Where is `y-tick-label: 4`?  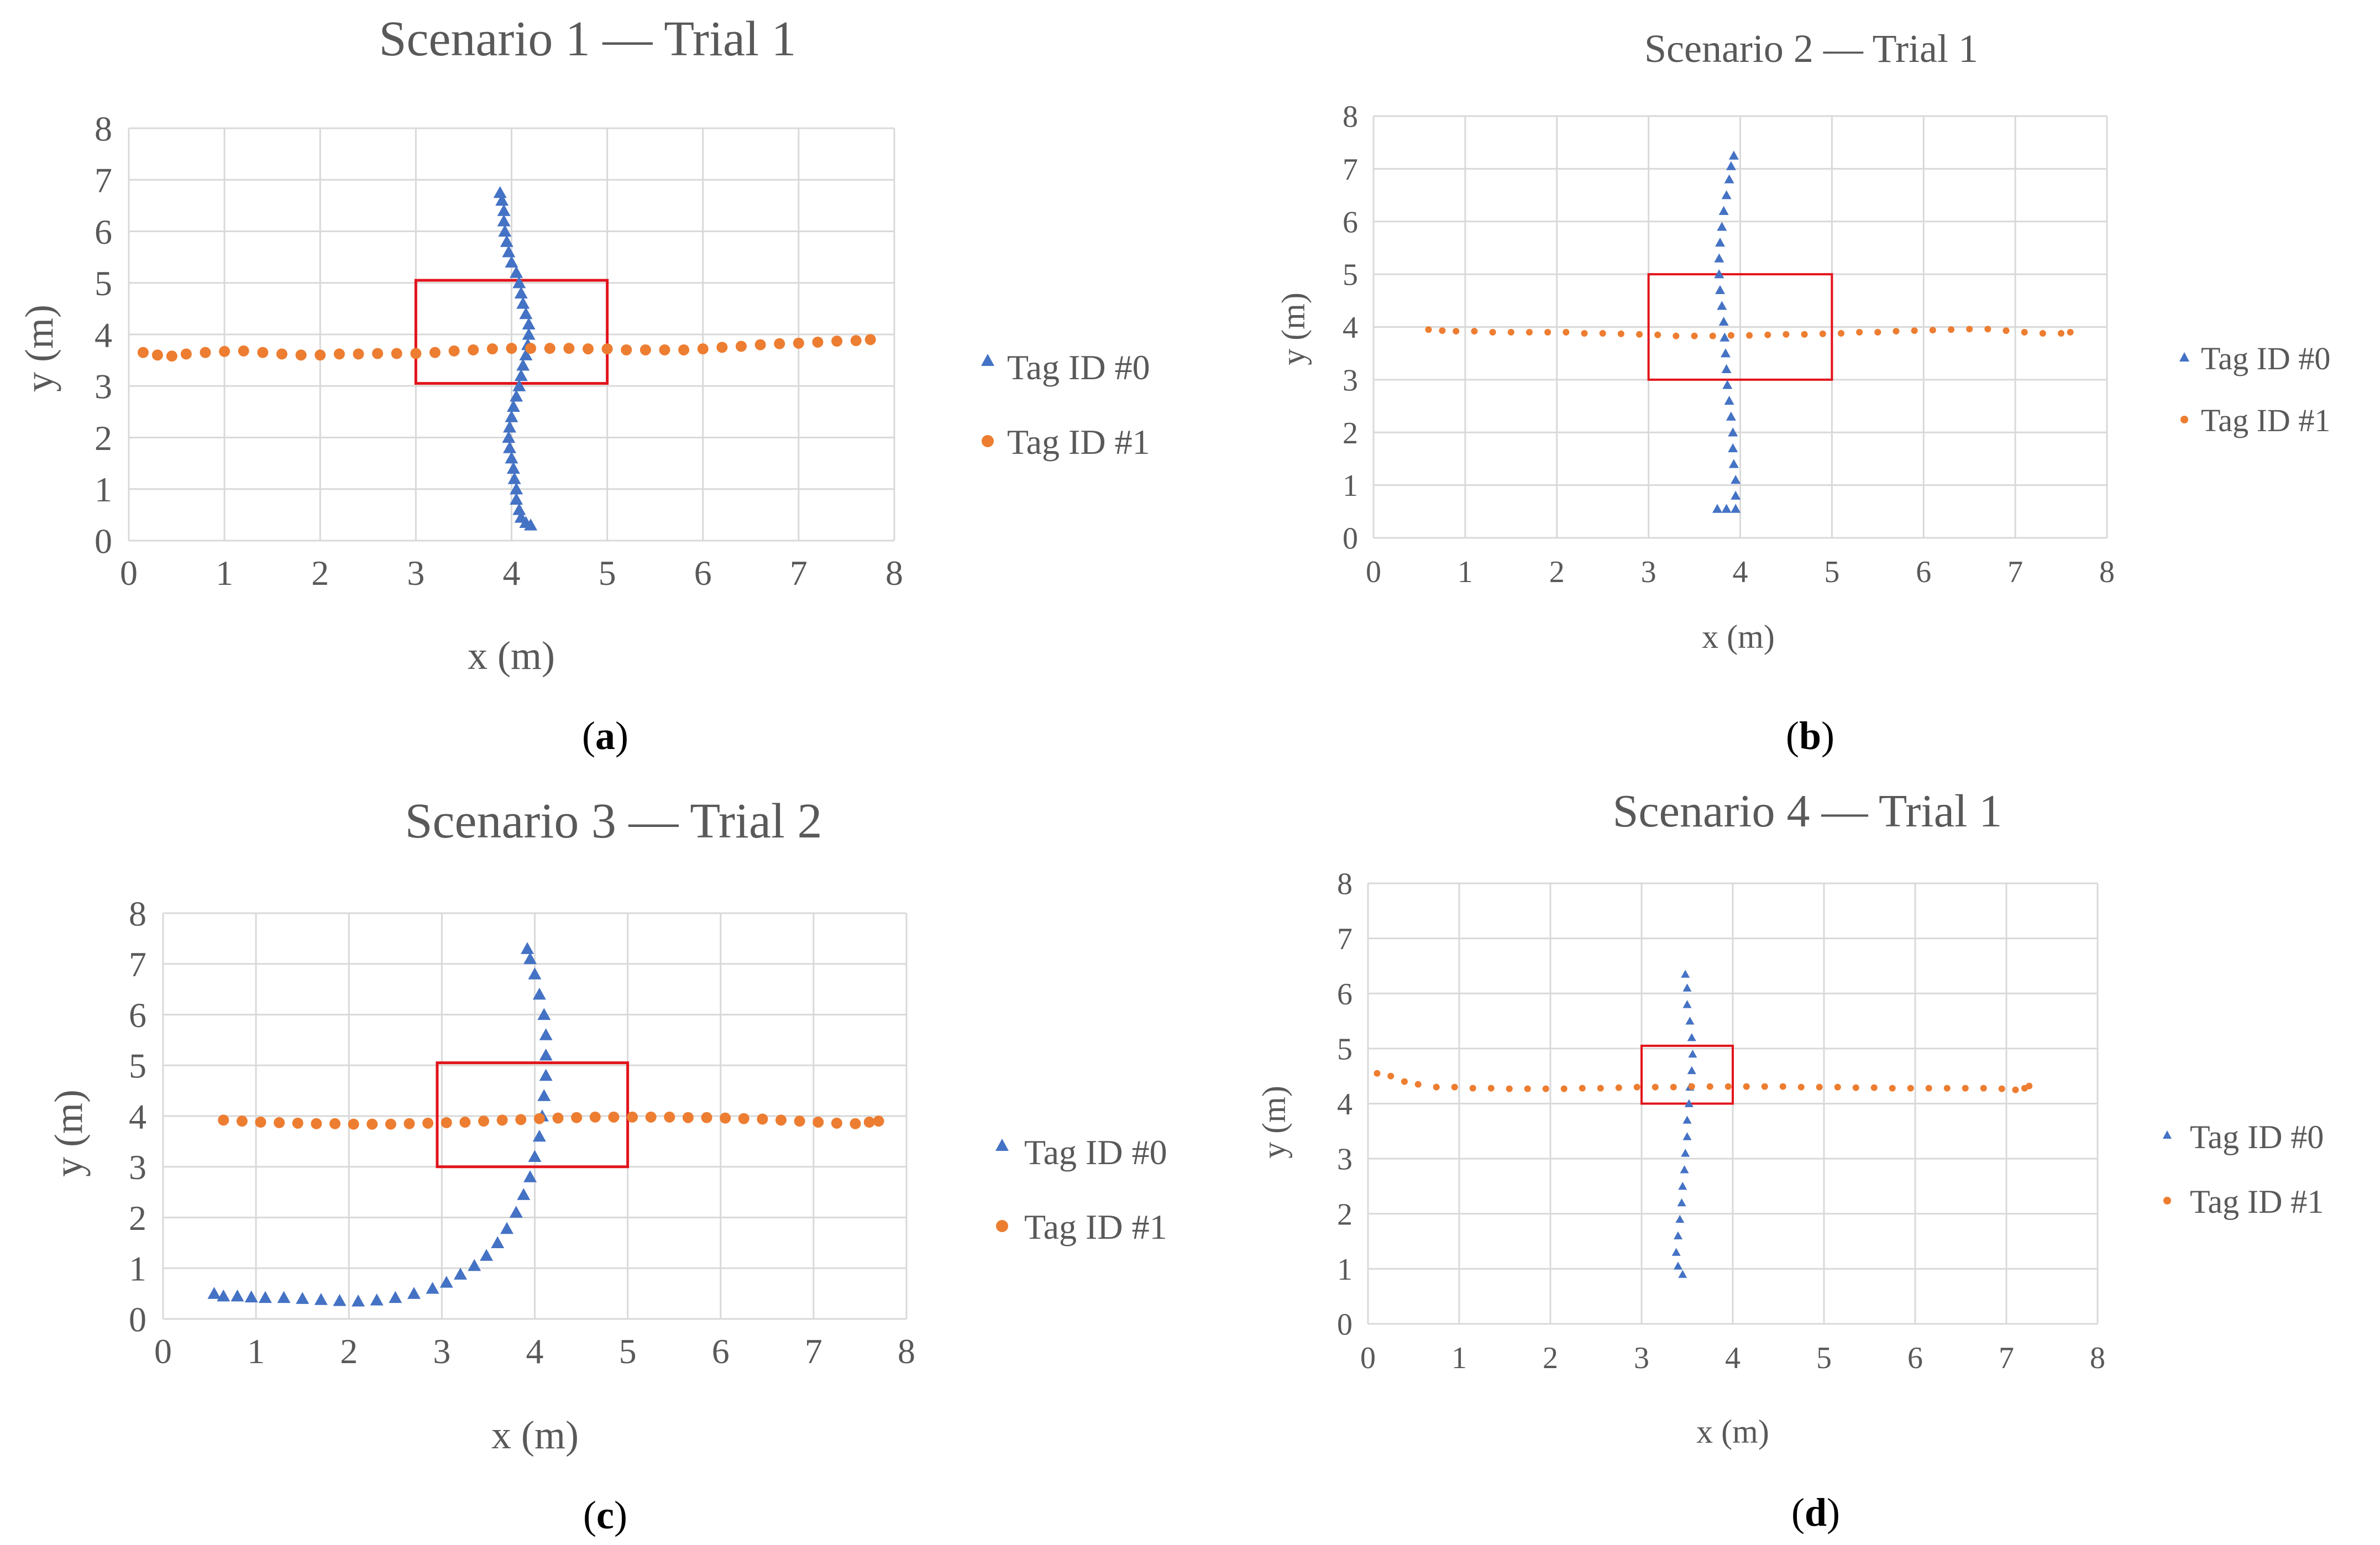
y-tick-label: 4 is located at coordinates (137, 1116).